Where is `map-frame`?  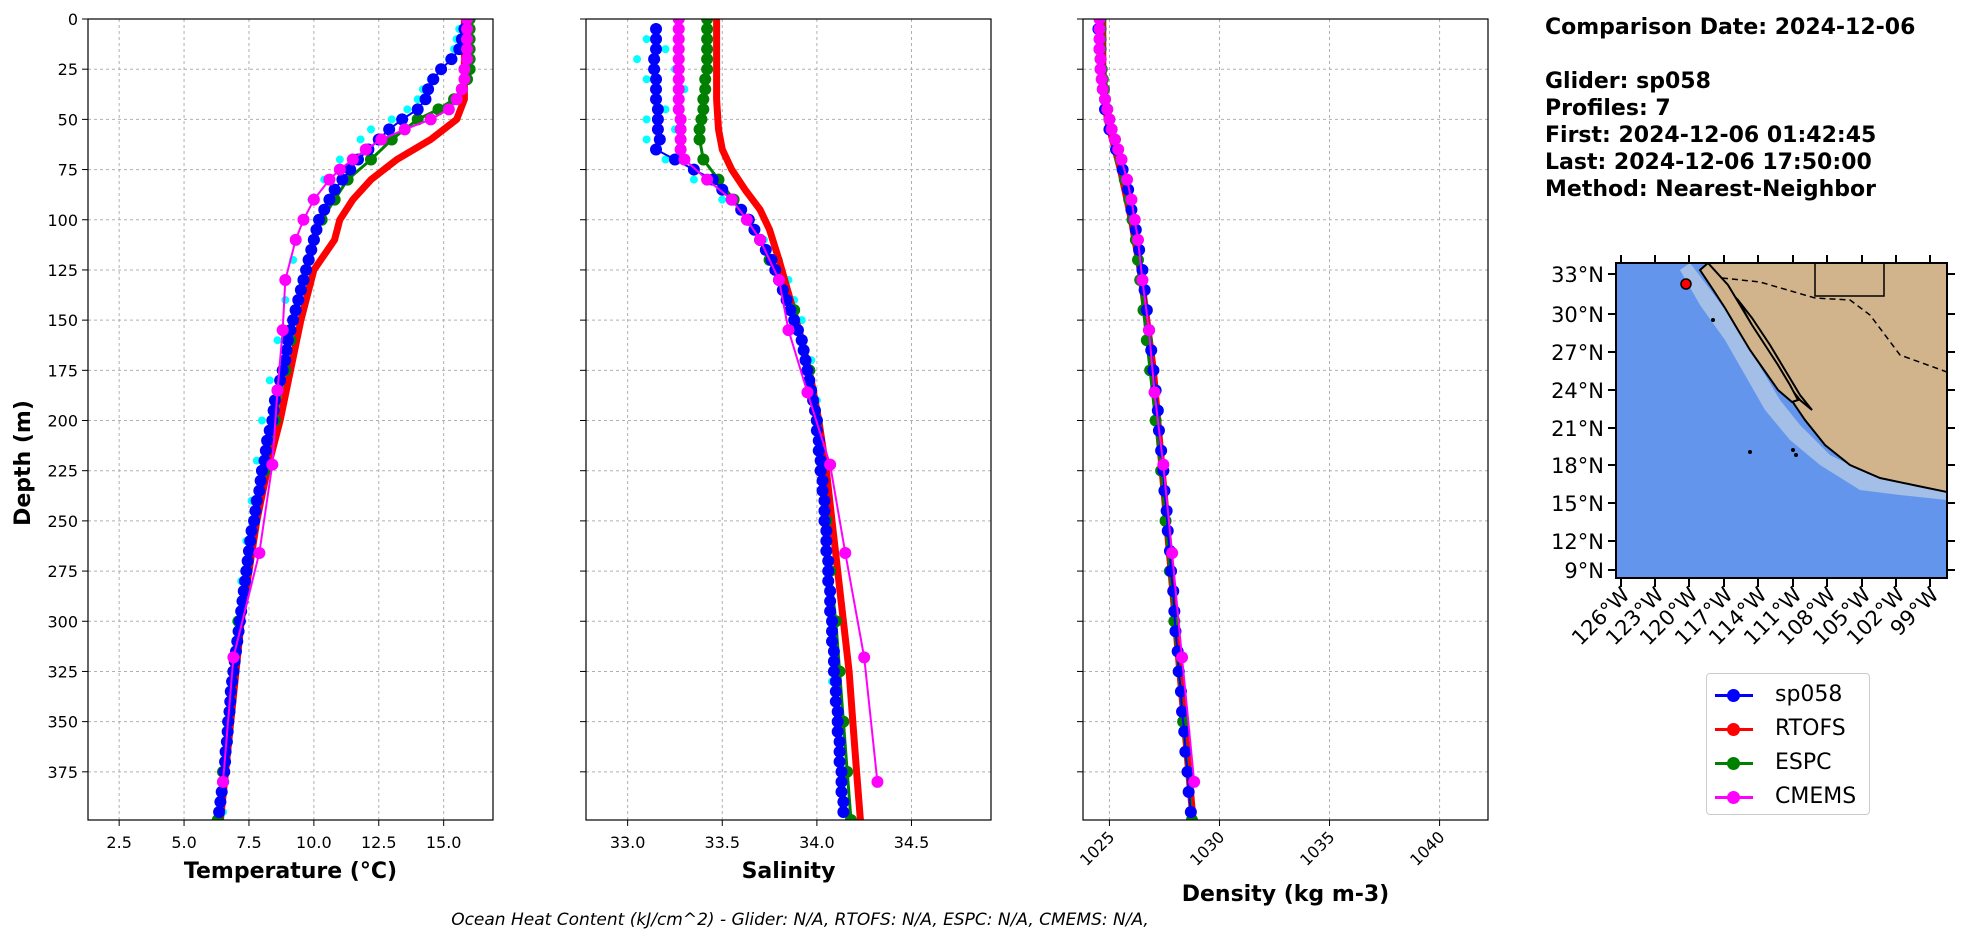
map-frame is located at coordinates (1781, 420).